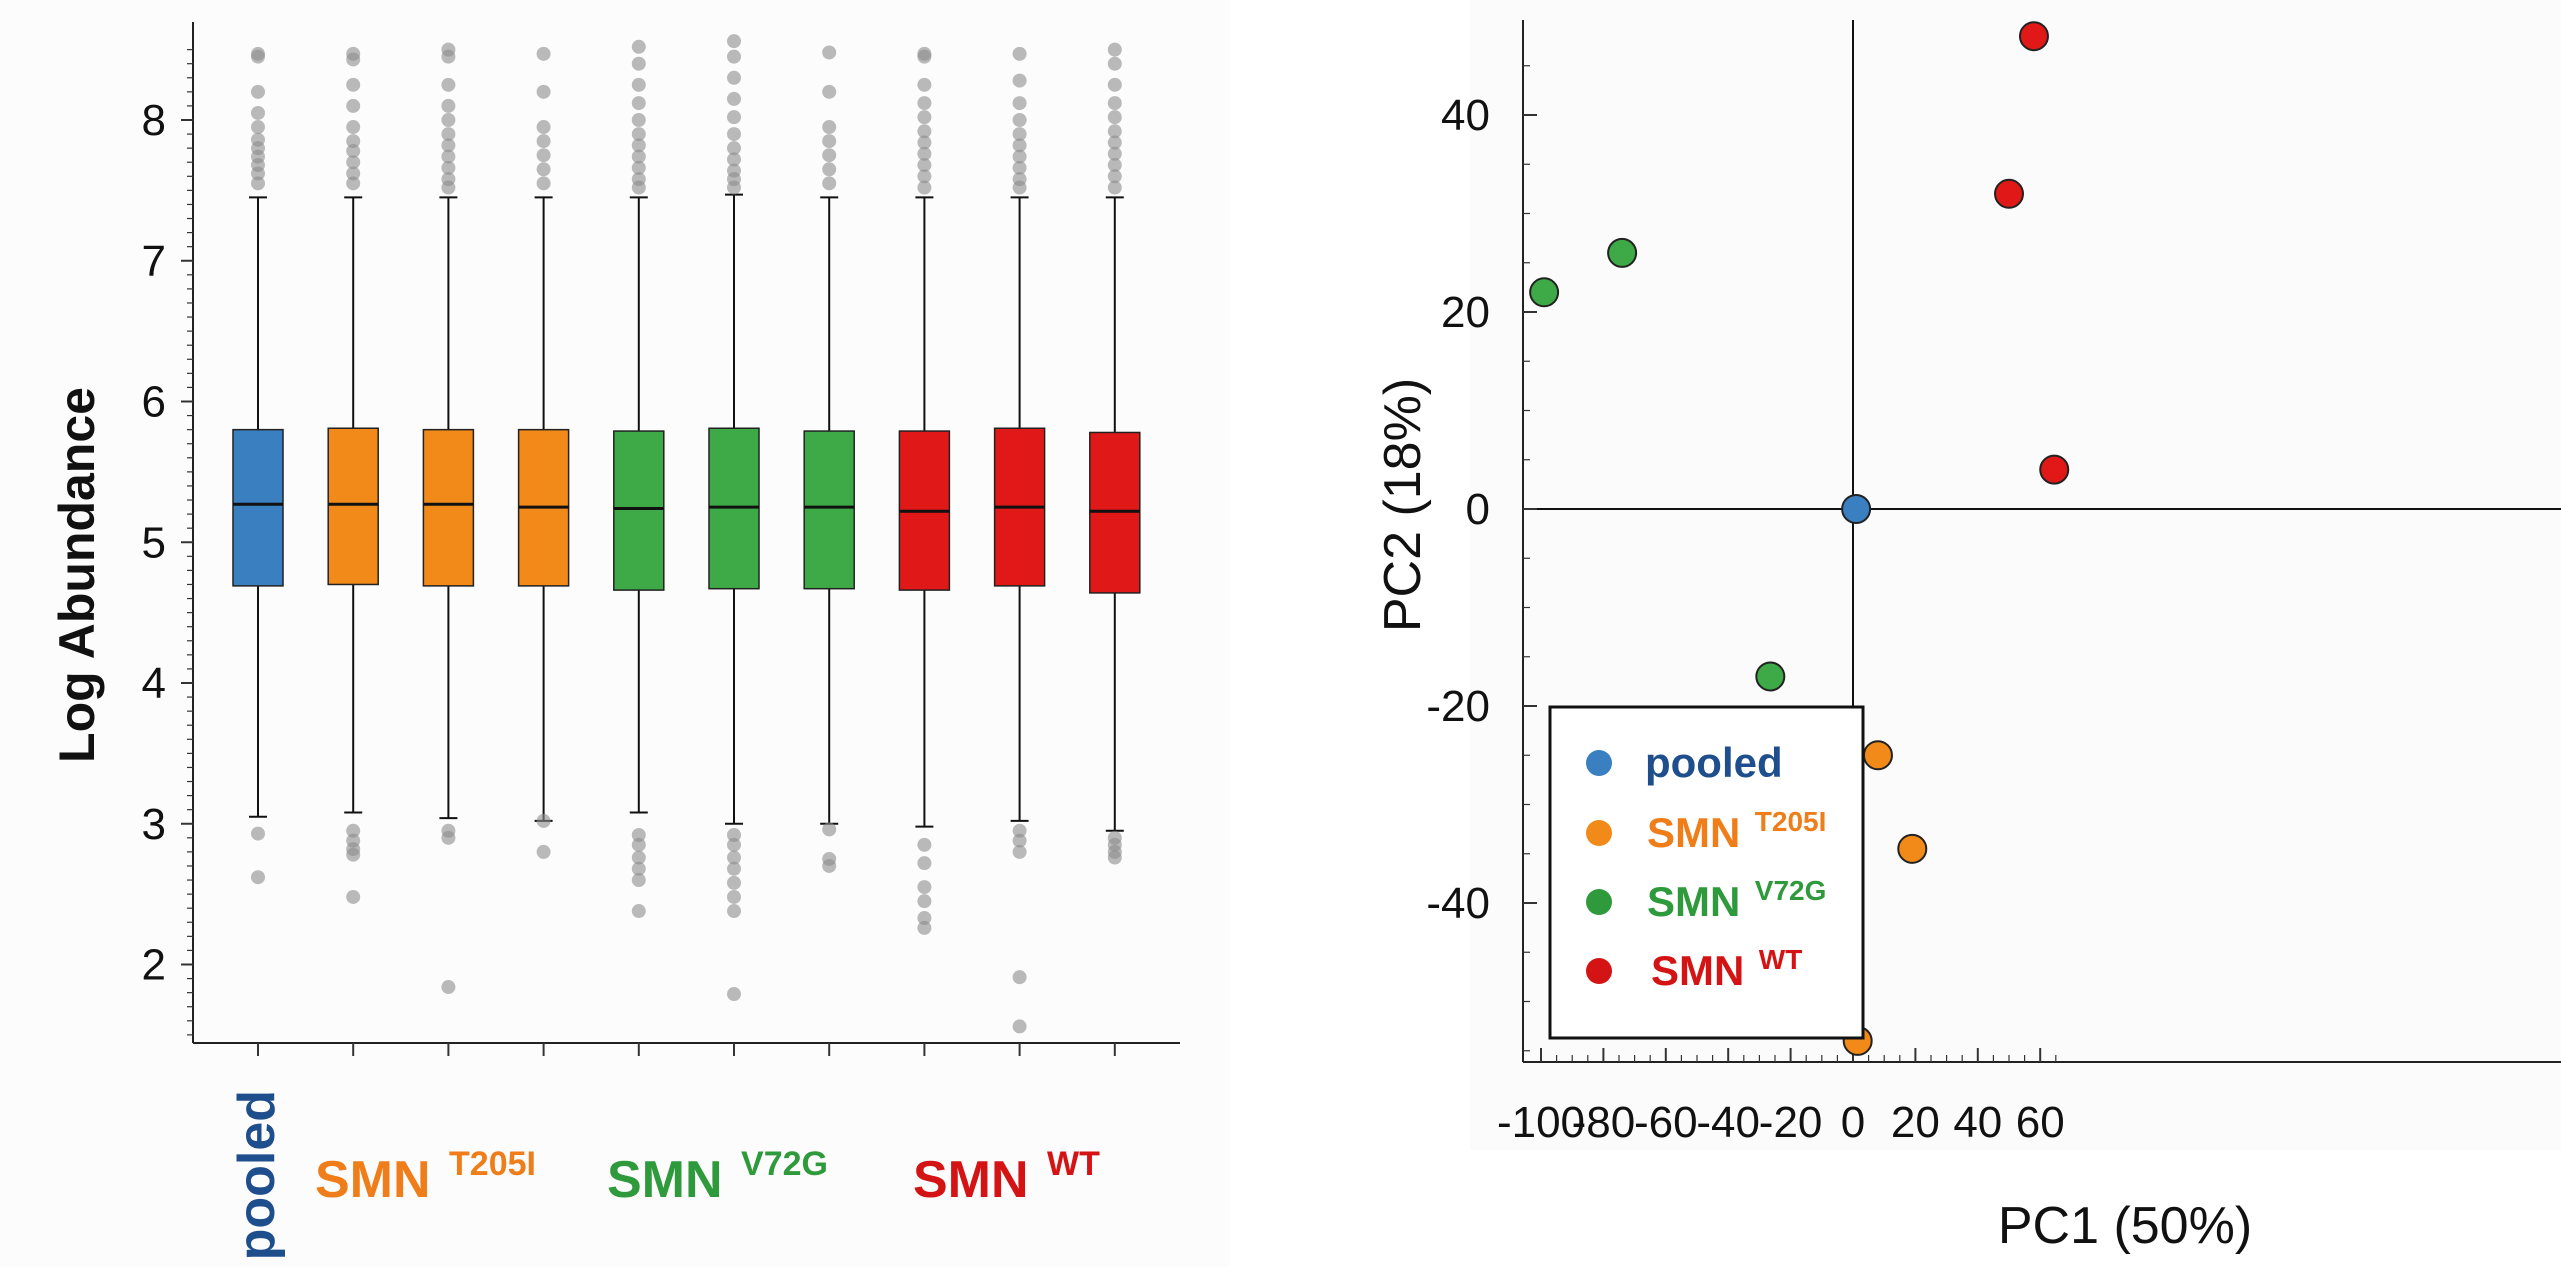 The image size is (2561, 1267). Describe the element at coordinates (1706, 872) in the screenshot. I see `pca-legend: pooled SMN T205I SMN V72G SMN WT` at that location.